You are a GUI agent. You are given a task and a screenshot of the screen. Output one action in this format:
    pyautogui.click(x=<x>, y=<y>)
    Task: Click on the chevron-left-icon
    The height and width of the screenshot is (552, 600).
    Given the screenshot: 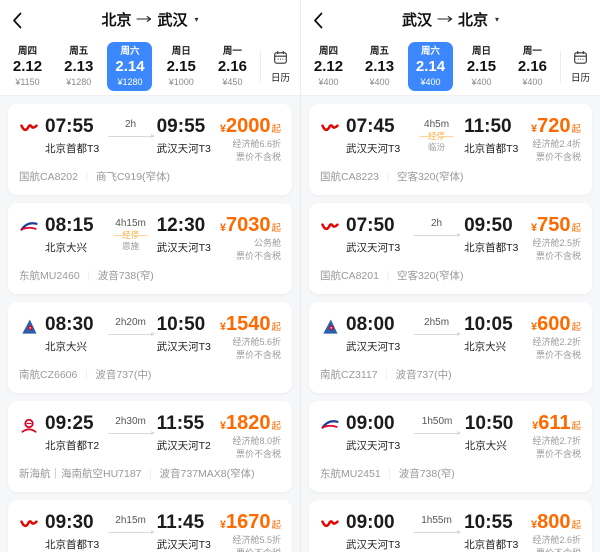 What is the action you would take?
    pyautogui.click(x=17, y=20)
    